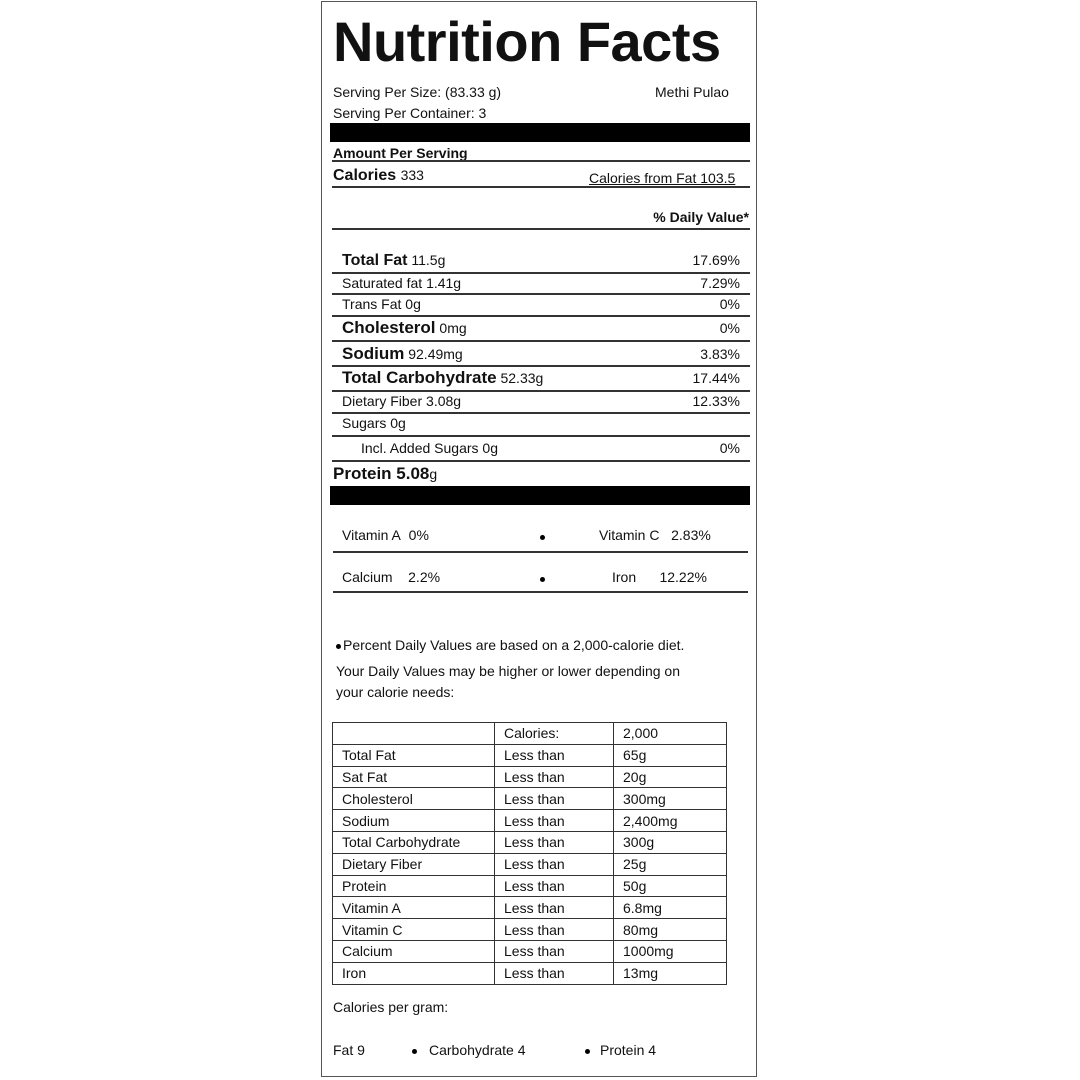 The height and width of the screenshot is (1080, 1080). Describe the element at coordinates (413, 886) in the screenshot. I see `table-cell: Protein` at that location.